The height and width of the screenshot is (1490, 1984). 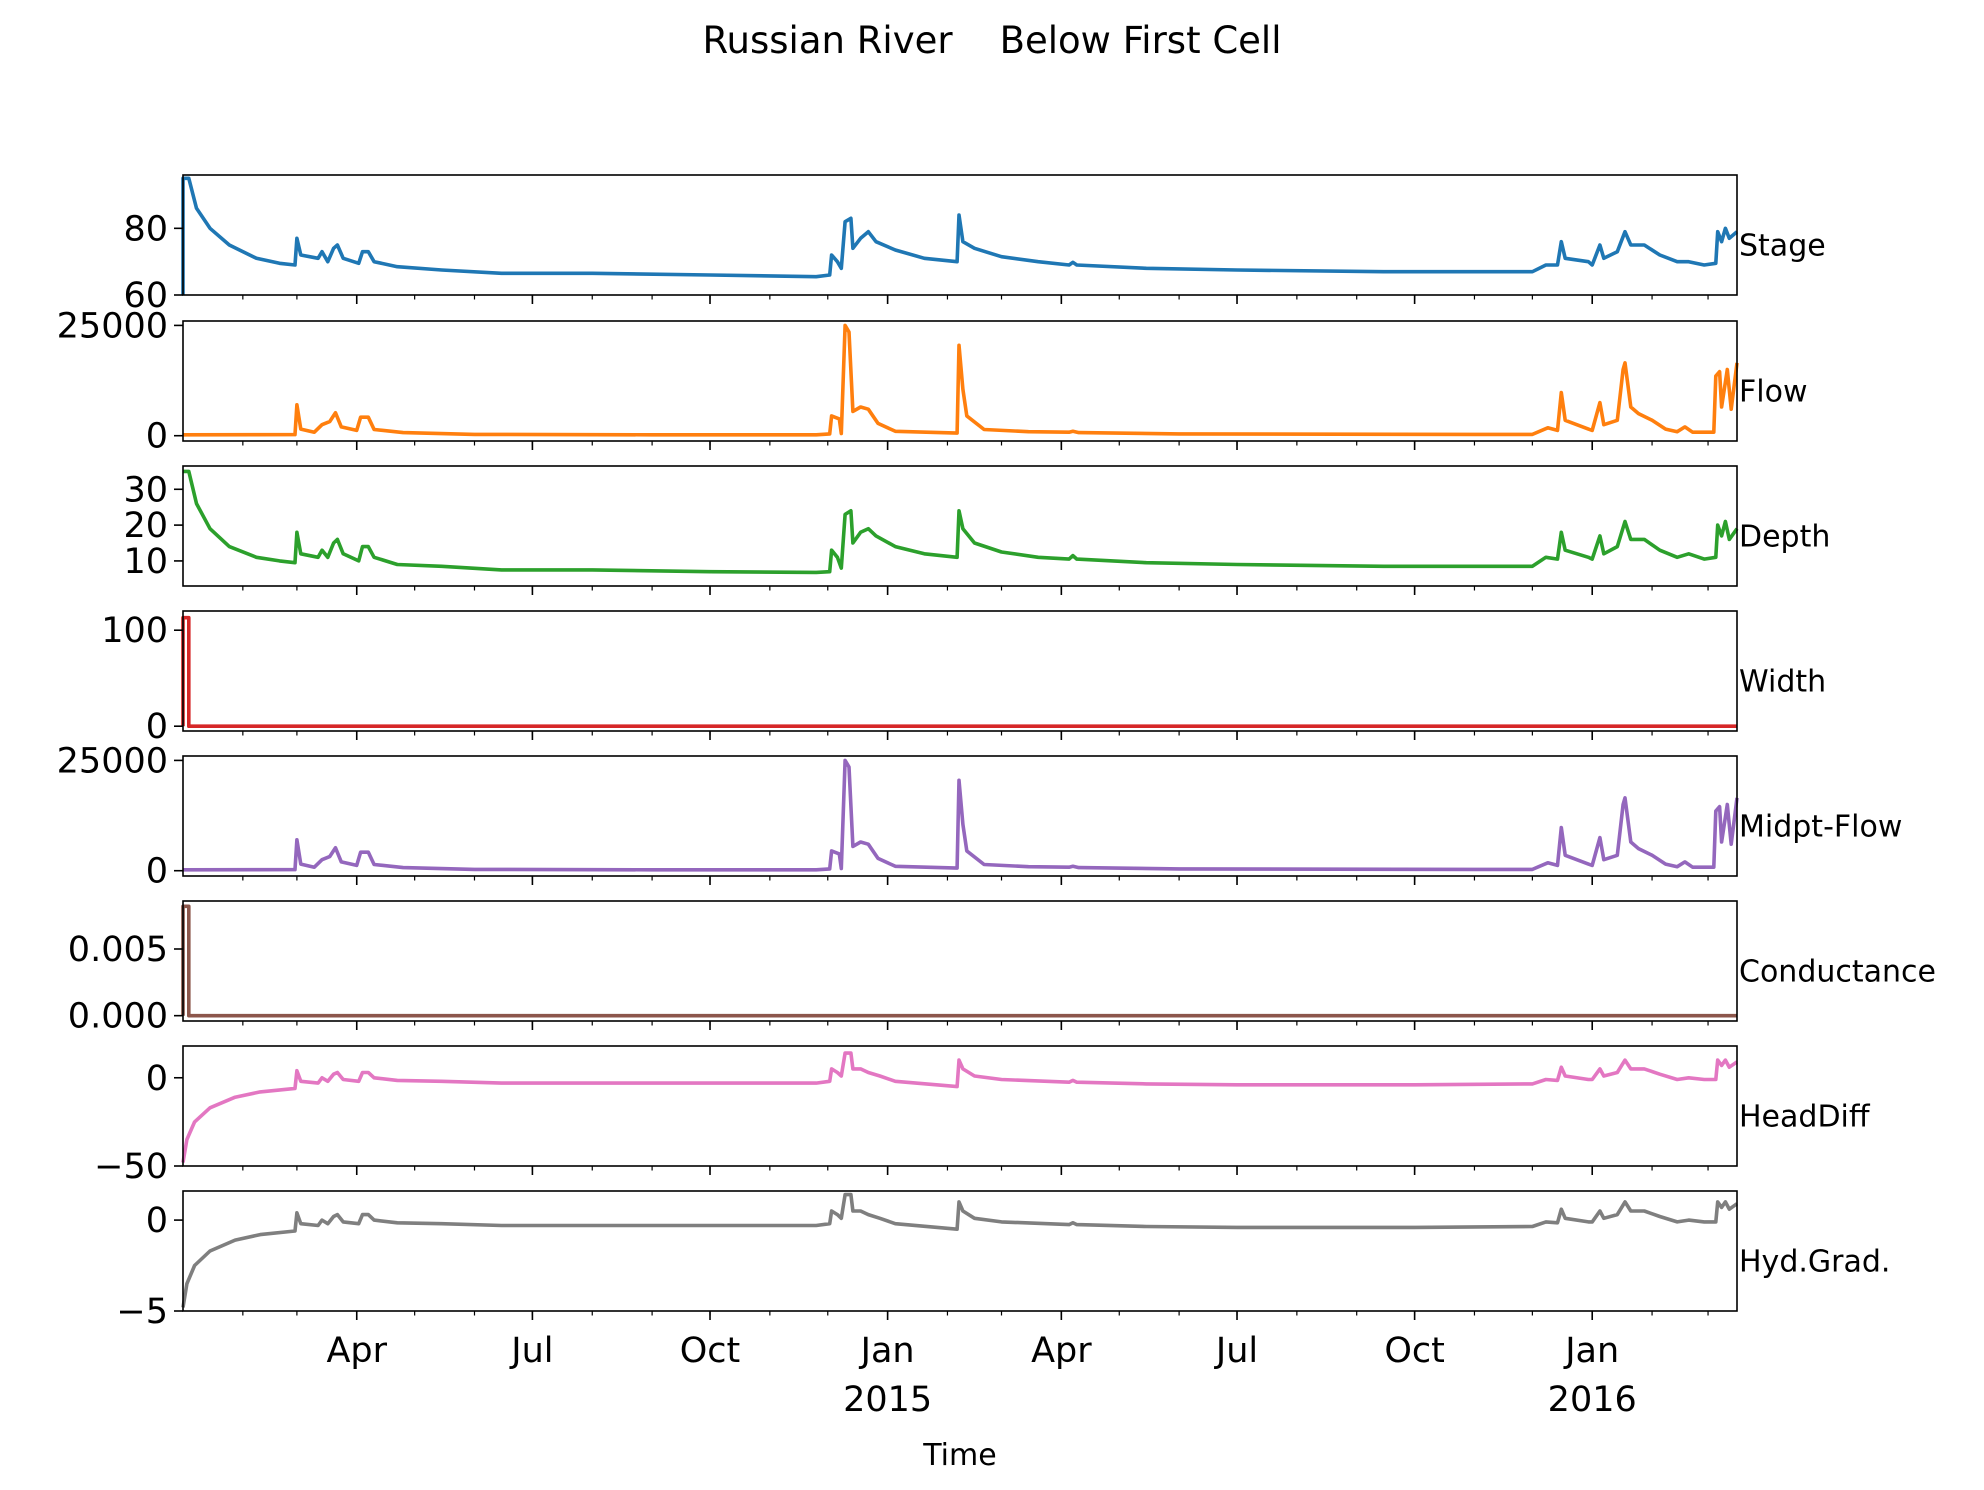 I want to click on series-label-width: Width, so click(x=1782, y=682).